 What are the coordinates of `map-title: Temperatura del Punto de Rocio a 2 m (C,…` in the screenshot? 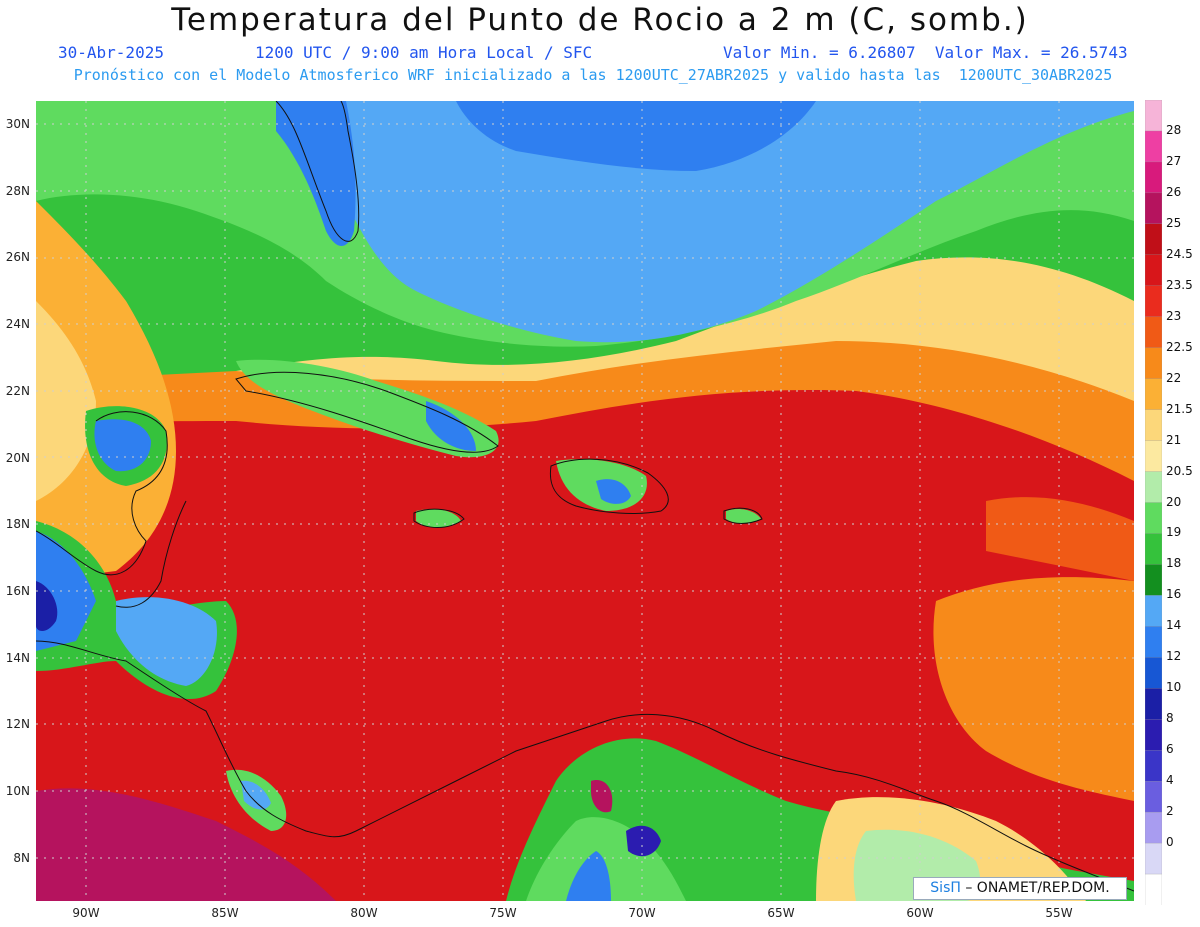 It's located at (600, 20).